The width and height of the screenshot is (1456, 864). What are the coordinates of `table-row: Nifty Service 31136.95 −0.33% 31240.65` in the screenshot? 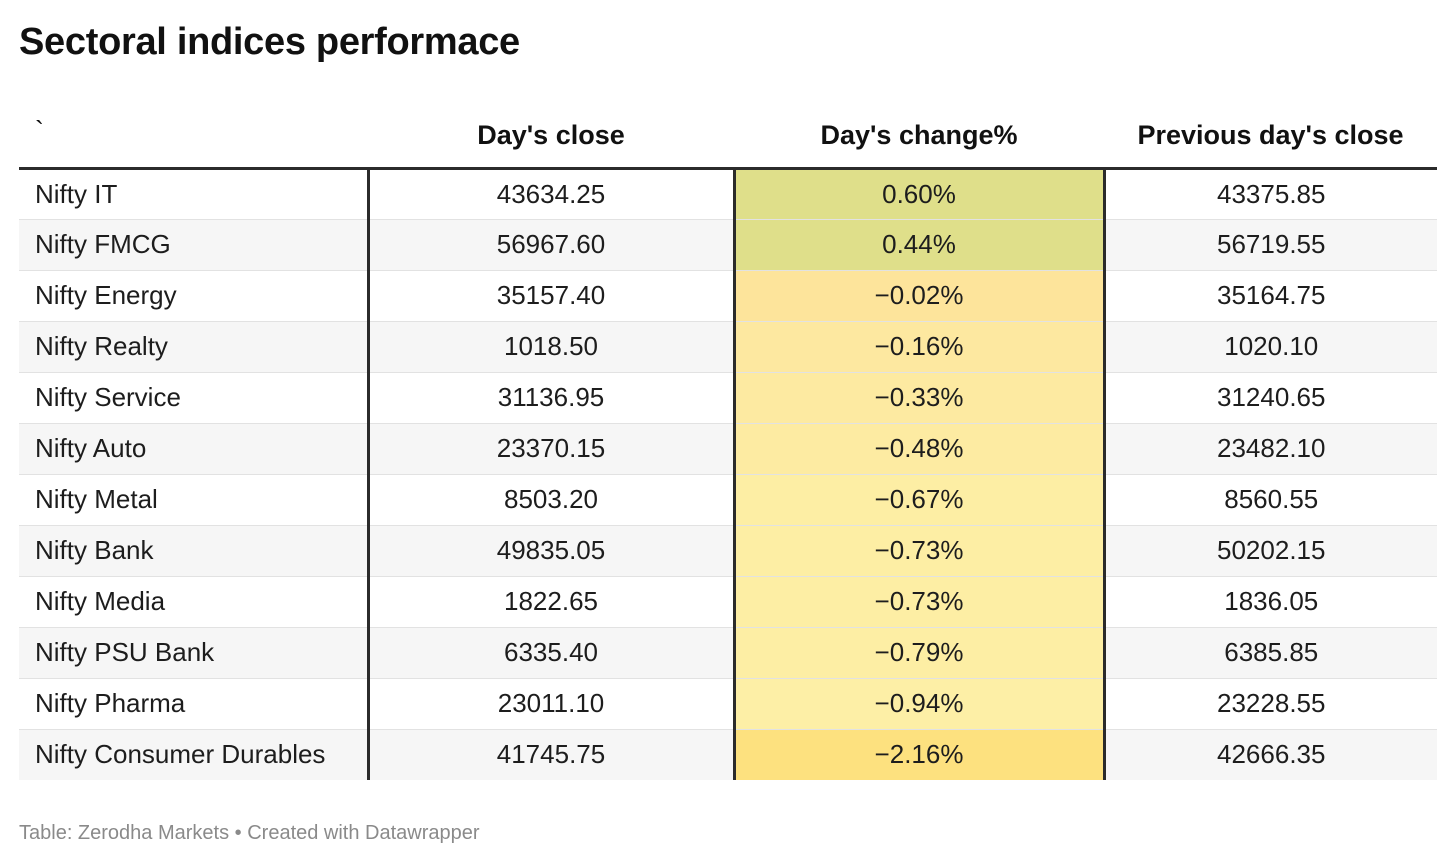 It's located at (728, 398).